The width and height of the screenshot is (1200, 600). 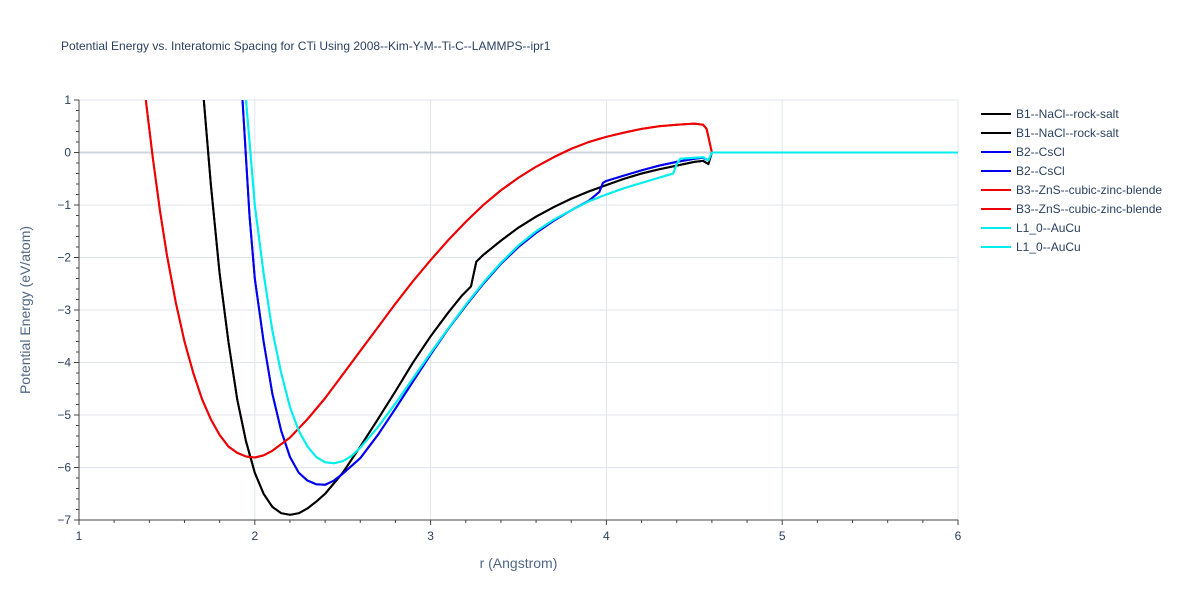 I want to click on x-tick-label: 3, so click(x=430, y=536).